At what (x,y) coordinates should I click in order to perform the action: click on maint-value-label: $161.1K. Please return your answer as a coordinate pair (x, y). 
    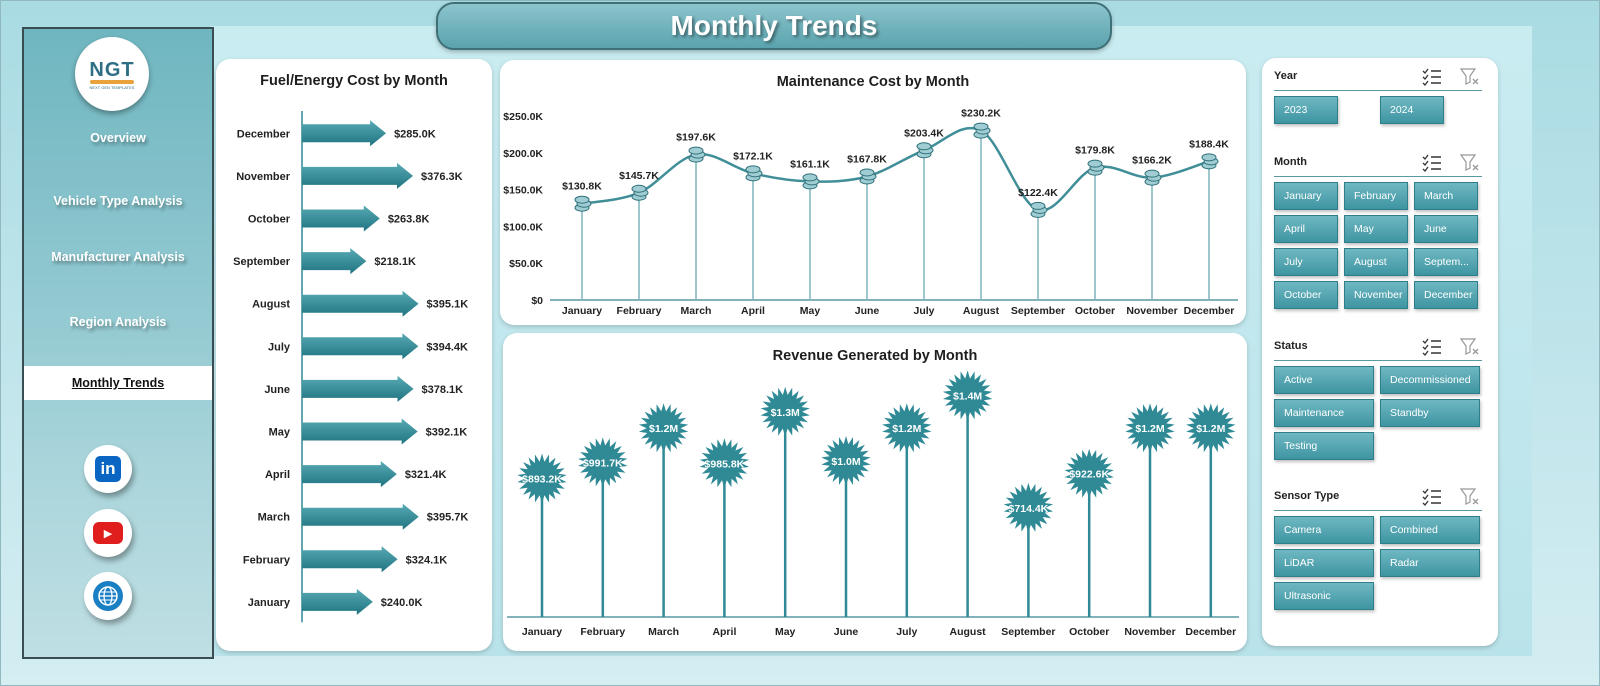
    Looking at the image, I should click on (810, 164).